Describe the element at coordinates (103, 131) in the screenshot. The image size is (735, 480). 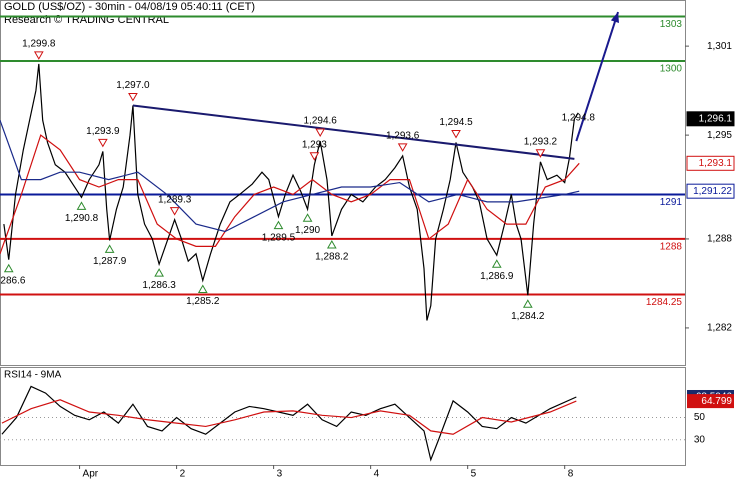
I see `high-label: 1,293.9` at that location.